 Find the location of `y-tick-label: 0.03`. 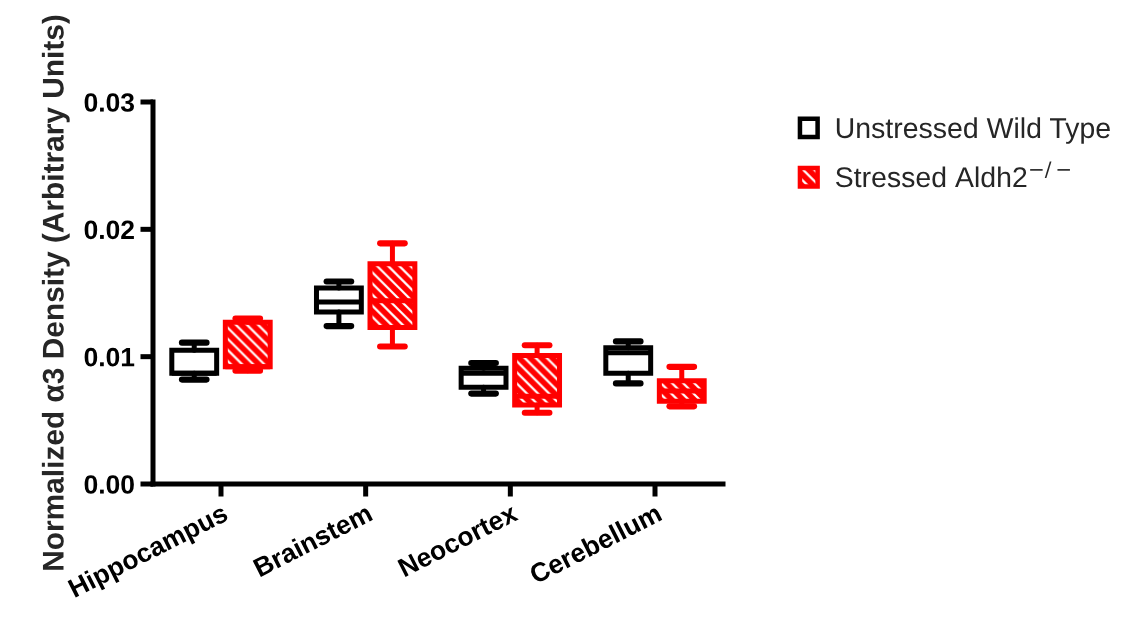

y-tick-label: 0.03 is located at coordinates (109, 102).